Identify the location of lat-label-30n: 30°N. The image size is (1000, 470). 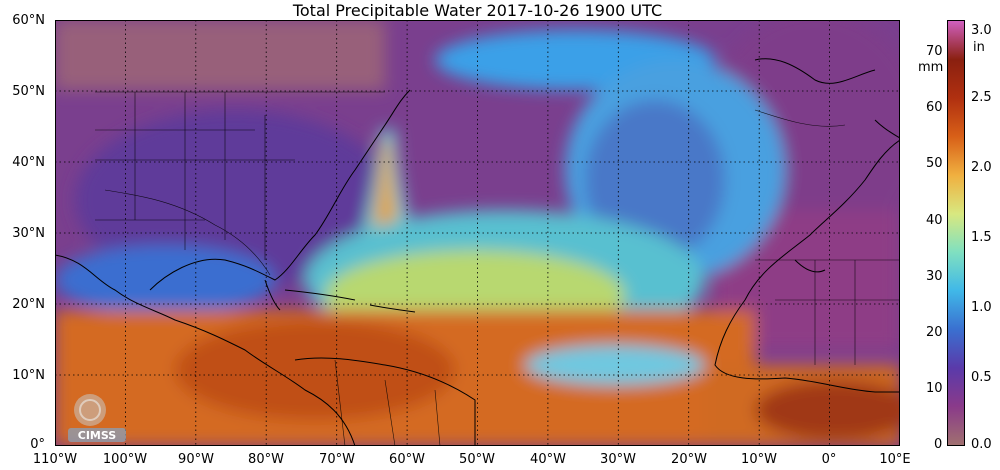
(28, 233).